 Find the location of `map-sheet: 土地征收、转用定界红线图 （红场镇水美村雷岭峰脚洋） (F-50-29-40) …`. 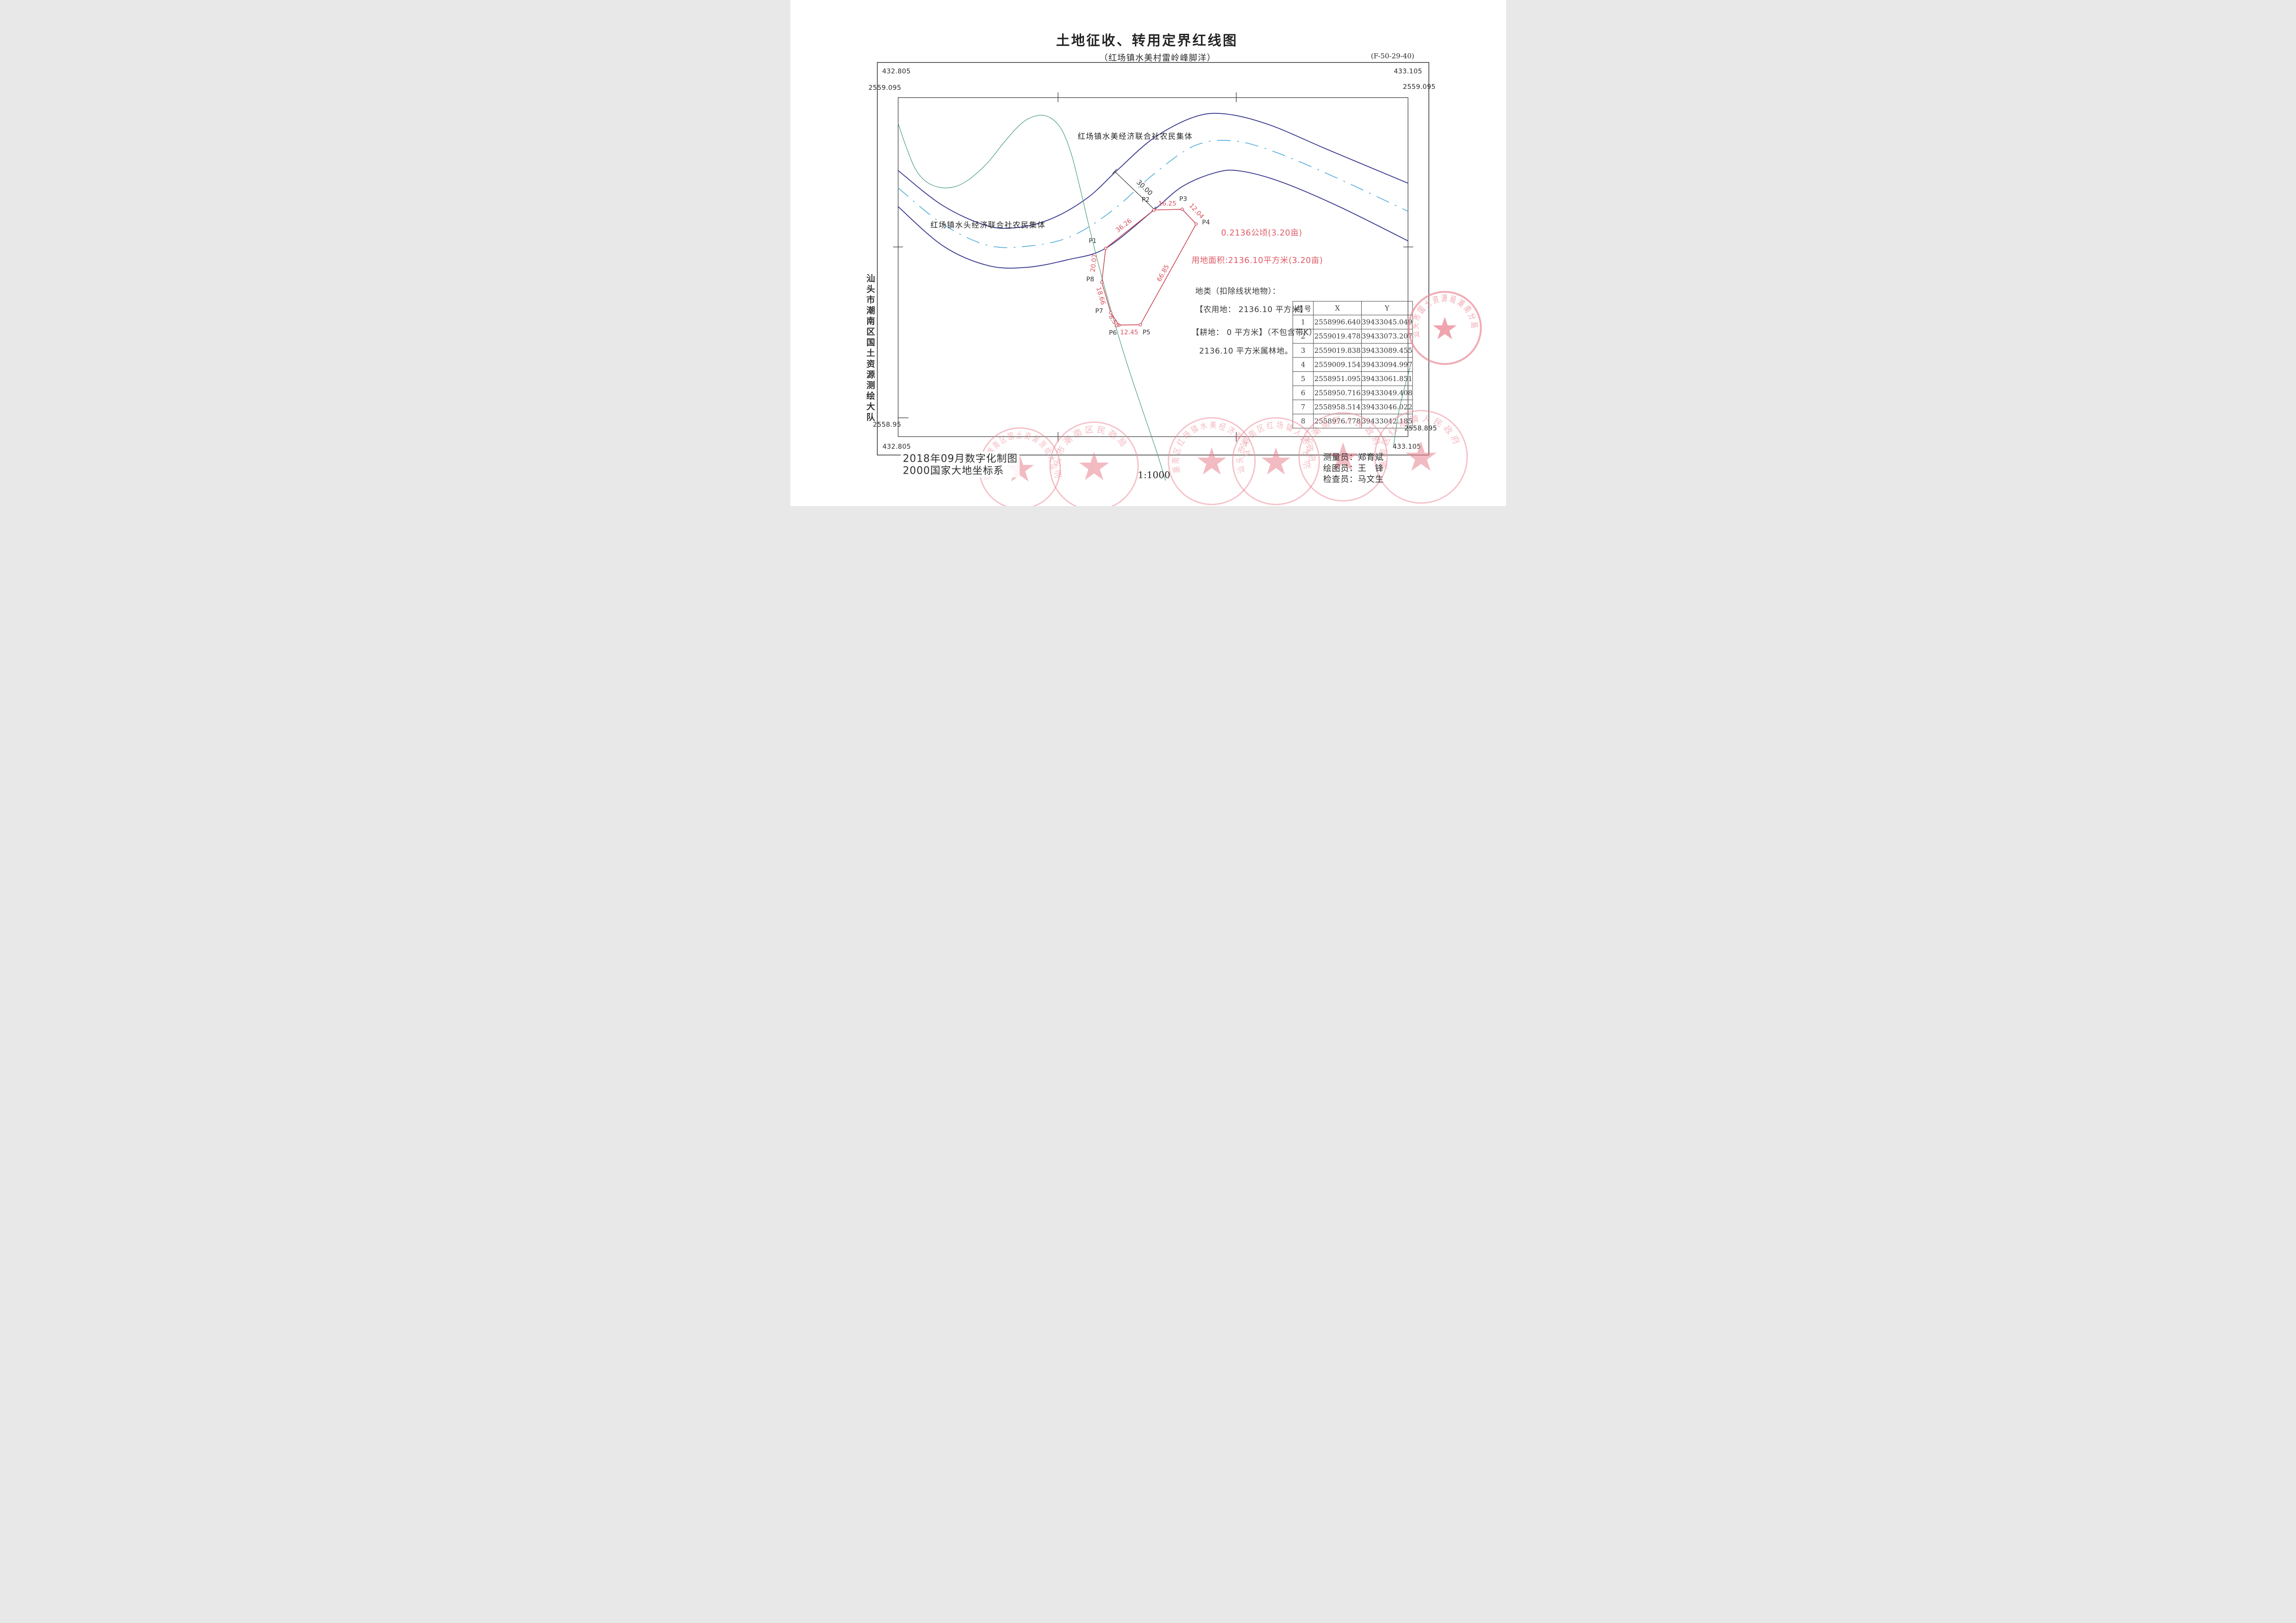

map-sheet: 土地征收、转用定界红线图 （红场镇水美村雷岭峰脚洋） (F-50-29-40) … is located at coordinates (1148, 253).